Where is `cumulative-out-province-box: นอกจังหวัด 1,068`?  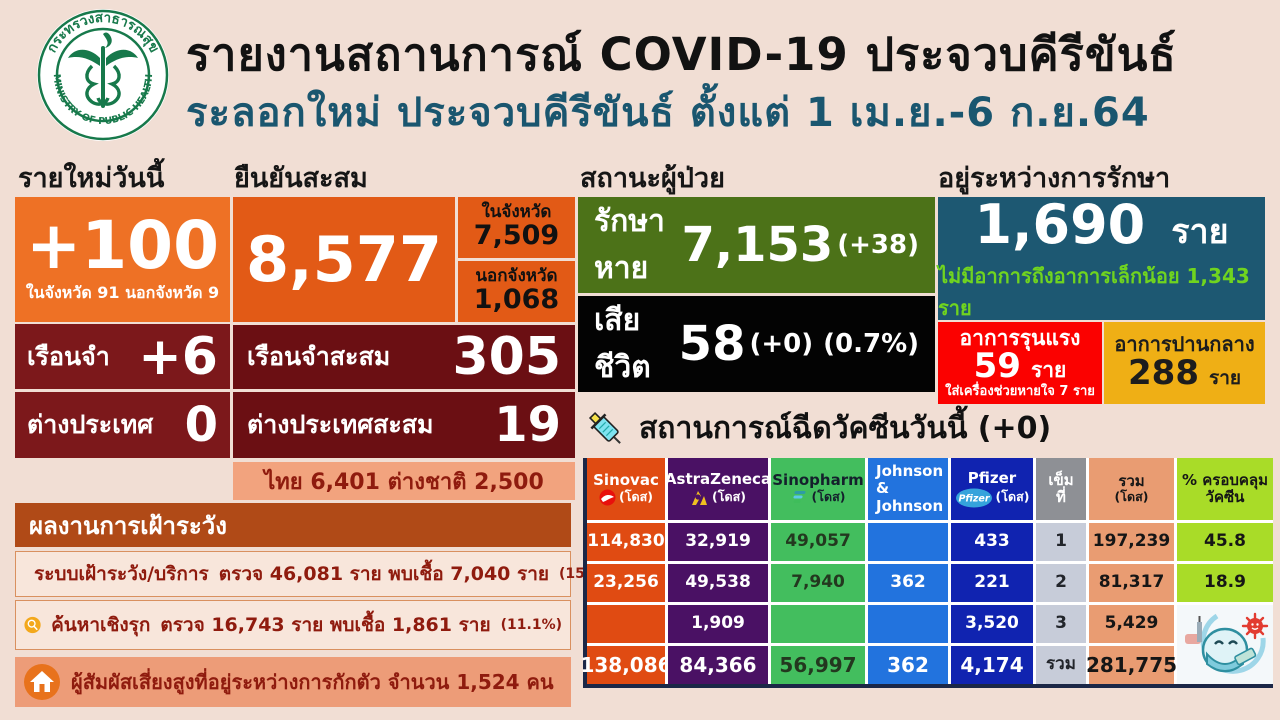
cumulative-out-province-box: นอกจังหวัด 1,068 is located at coordinates (516, 291).